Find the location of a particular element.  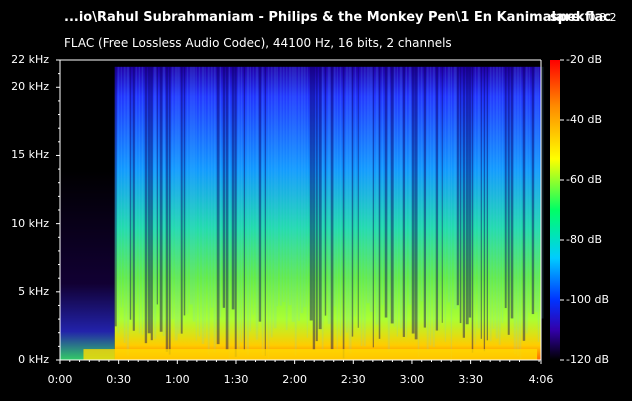

app-name: spek is located at coordinates (567, 17).